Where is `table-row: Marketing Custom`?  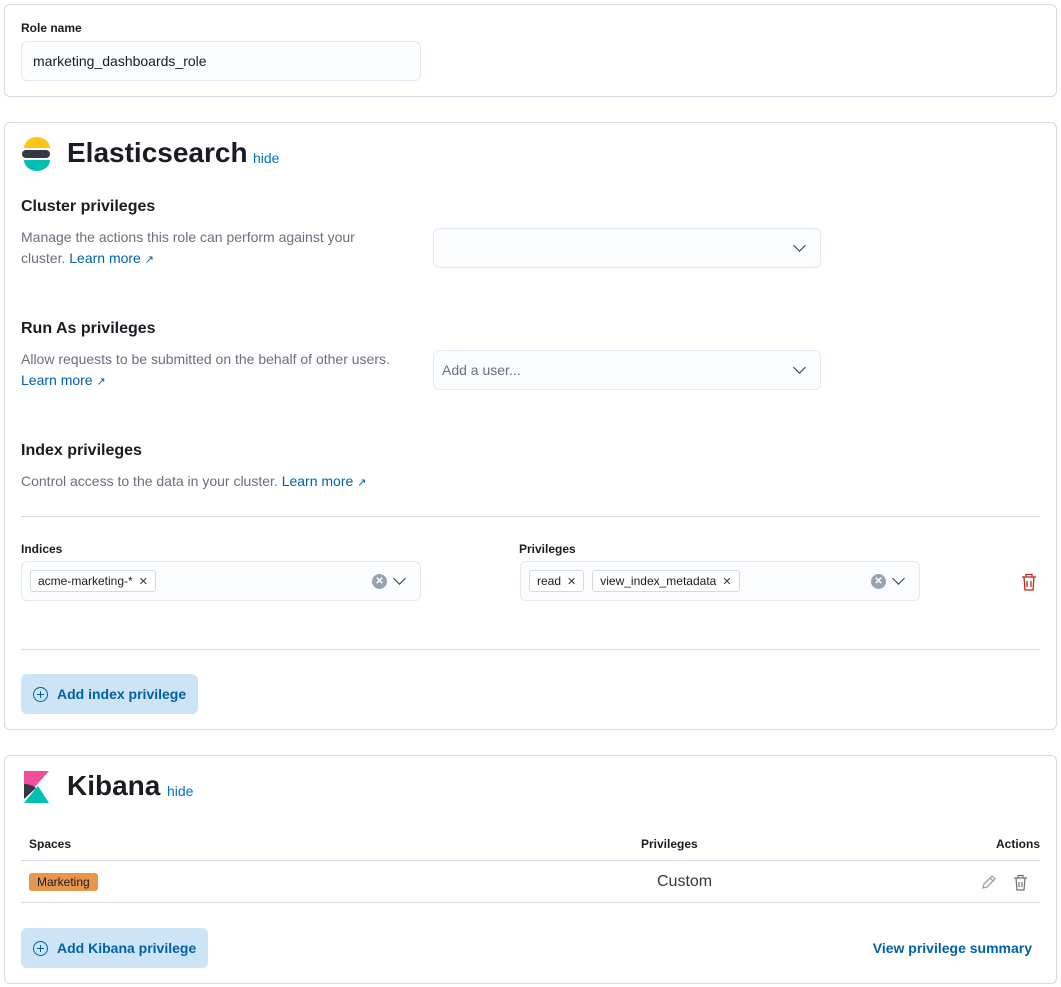
table-row: Marketing Custom is located at coordinates (530, 882).